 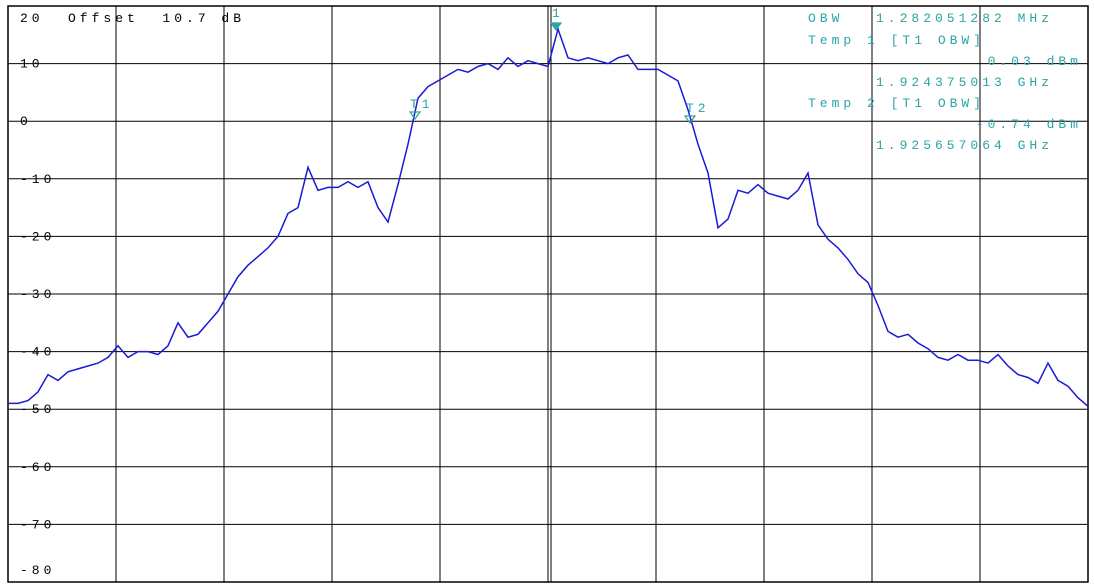 I want to click on y-tick-label: 20, so click(x=32, y=18).